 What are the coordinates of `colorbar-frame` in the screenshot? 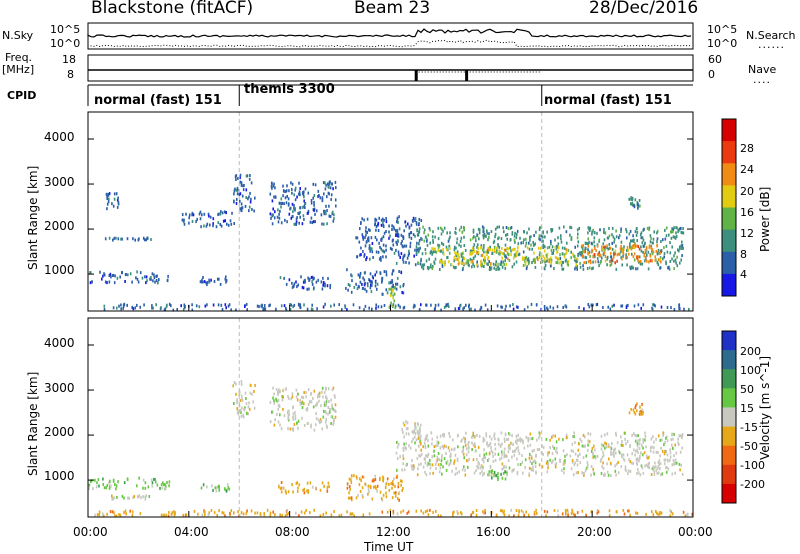 It's located at (729, 207).